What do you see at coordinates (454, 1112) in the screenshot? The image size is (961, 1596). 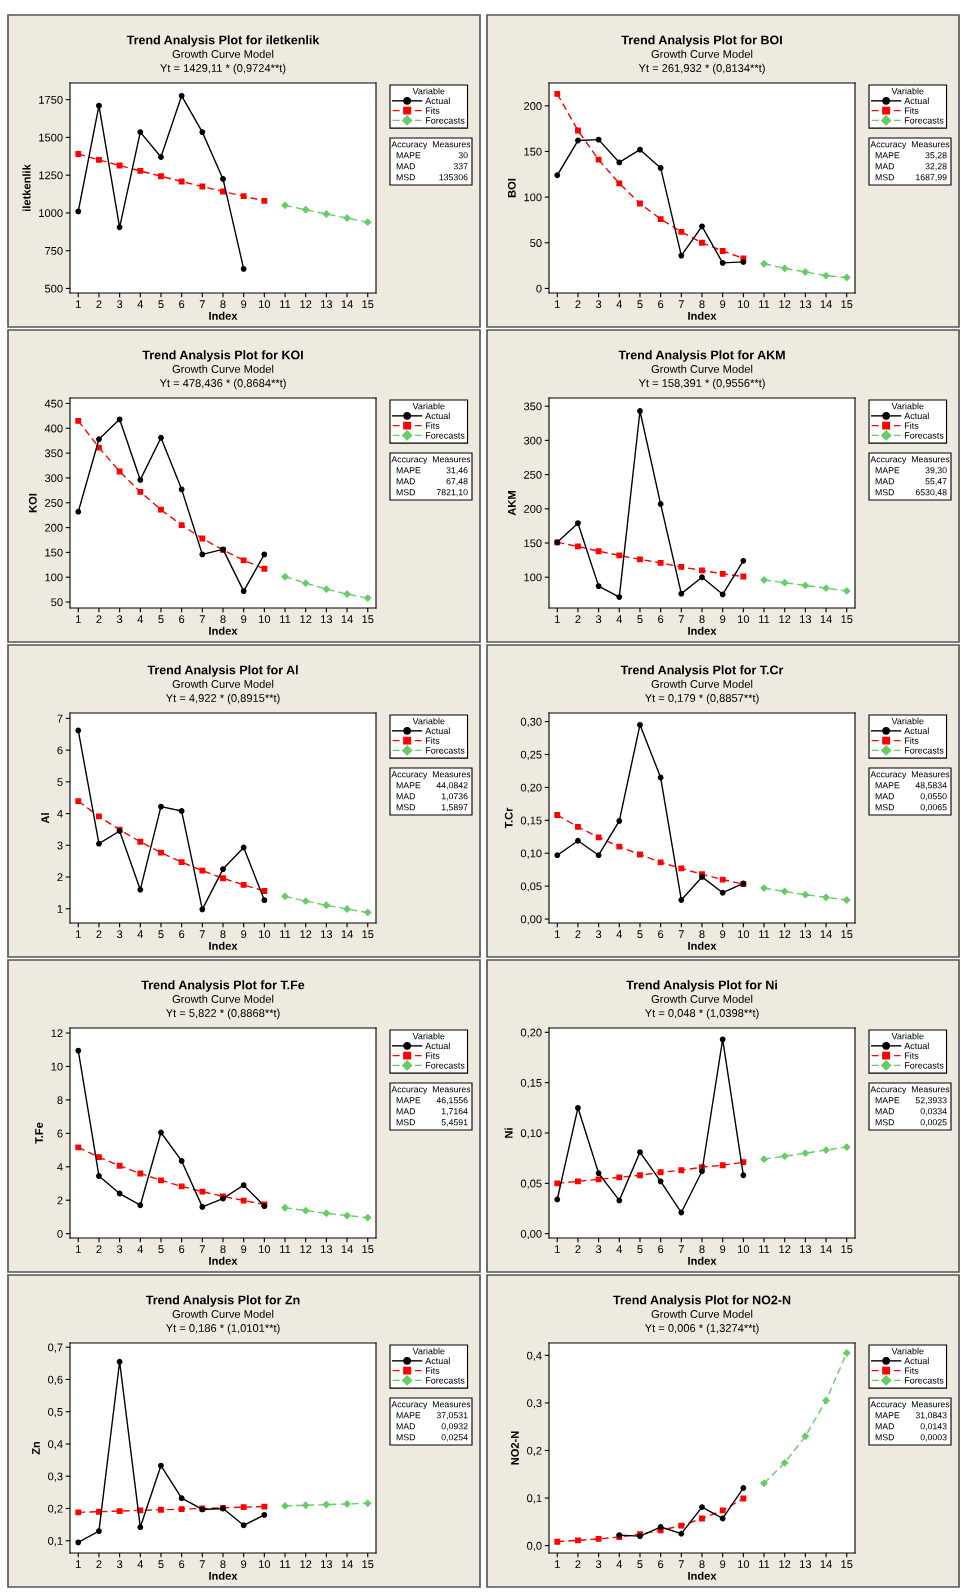 I see `text: 1,7164` at bounding box center [454, 1112].